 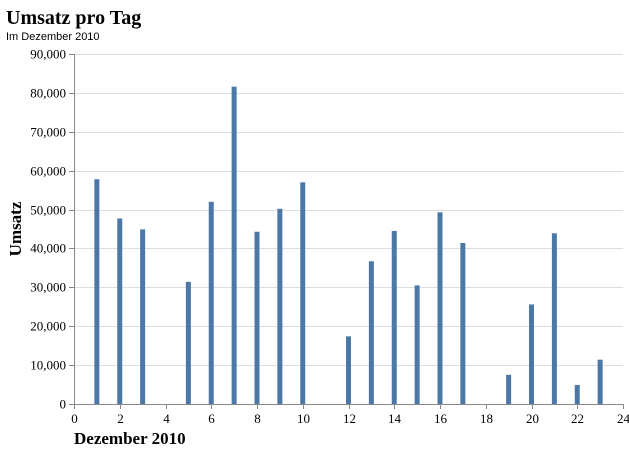 I want to click on y-axis-title: Umsatz, so click(x=15, y=228).